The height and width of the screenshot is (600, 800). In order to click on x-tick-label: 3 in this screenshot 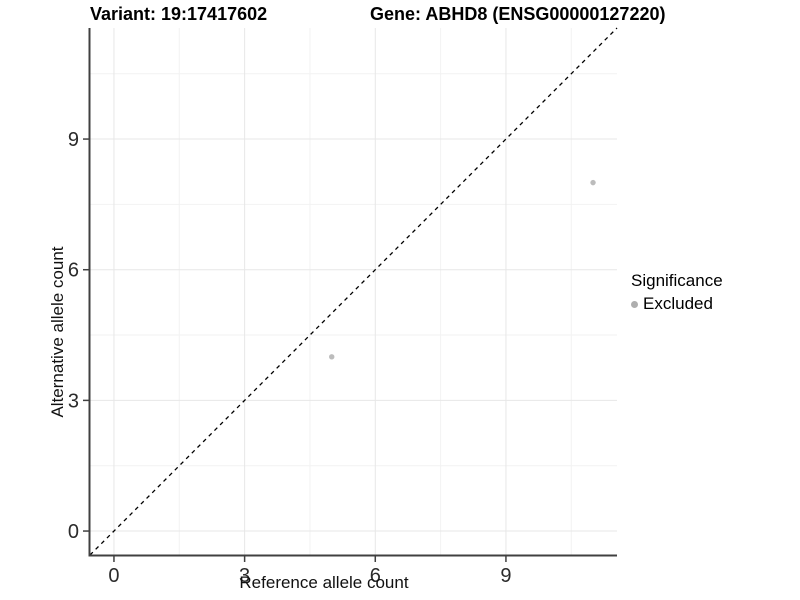, I will do `click(244, 576)`.